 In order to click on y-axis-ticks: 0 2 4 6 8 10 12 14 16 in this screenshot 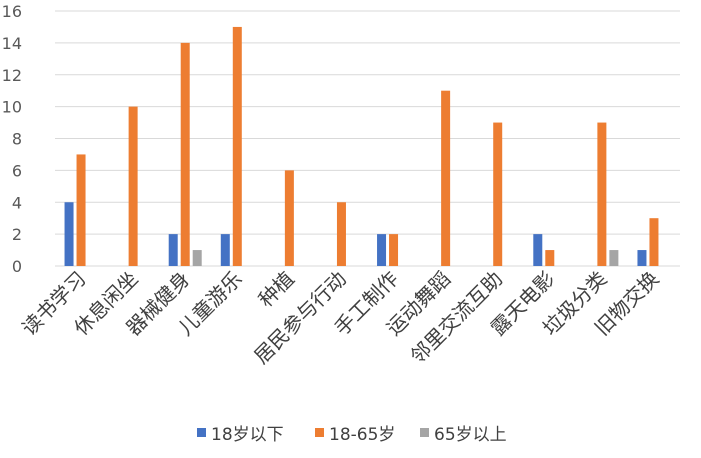, I will do `click(12, 139)`.